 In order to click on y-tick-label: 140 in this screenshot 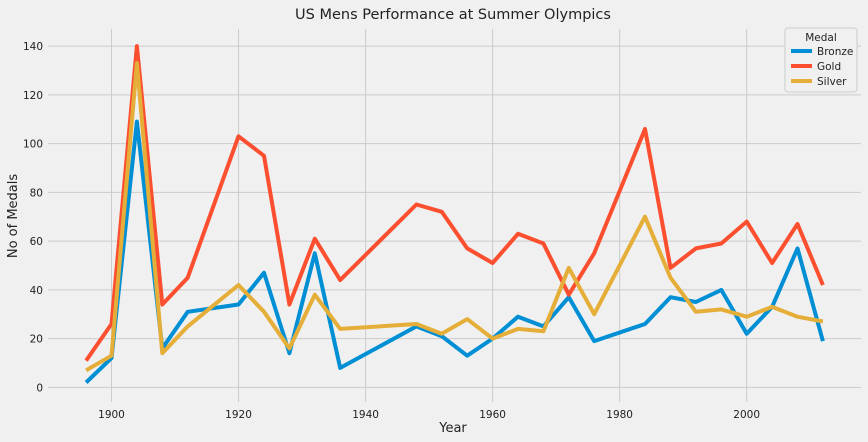, I will do `click(33, 47)`.